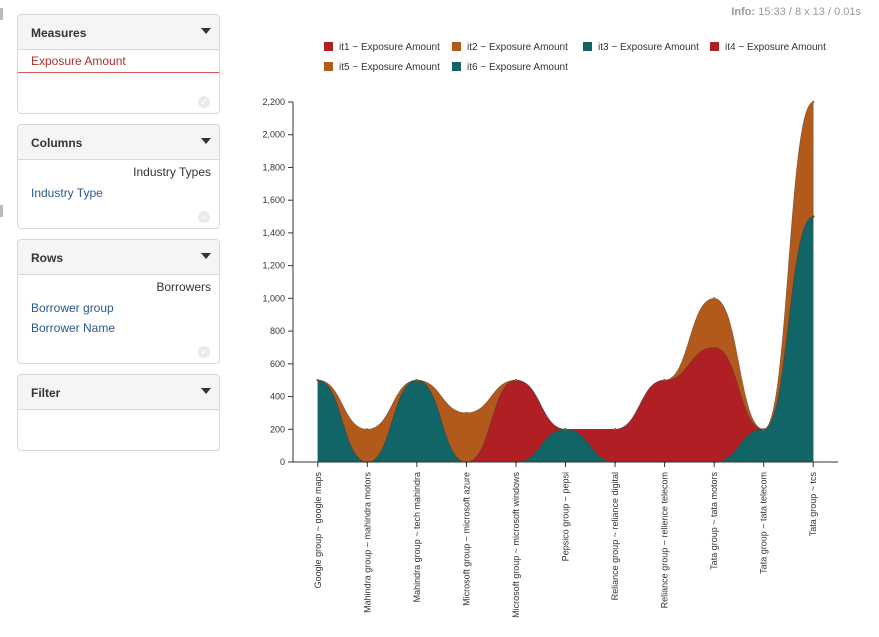  What do you see at coordinates (57, 143) in the screenshot?
I see `columns-title: Columns` at bounding box center [57, 143].